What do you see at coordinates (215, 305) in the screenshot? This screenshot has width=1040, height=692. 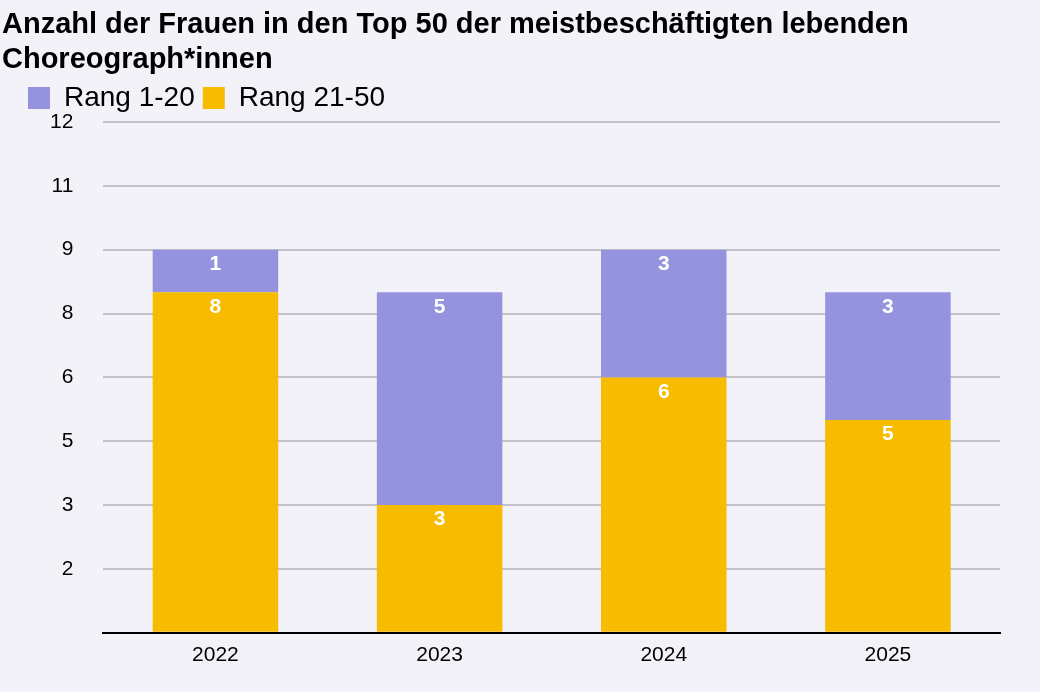 I see `data-label: 8` at bounding box center [215, 305].